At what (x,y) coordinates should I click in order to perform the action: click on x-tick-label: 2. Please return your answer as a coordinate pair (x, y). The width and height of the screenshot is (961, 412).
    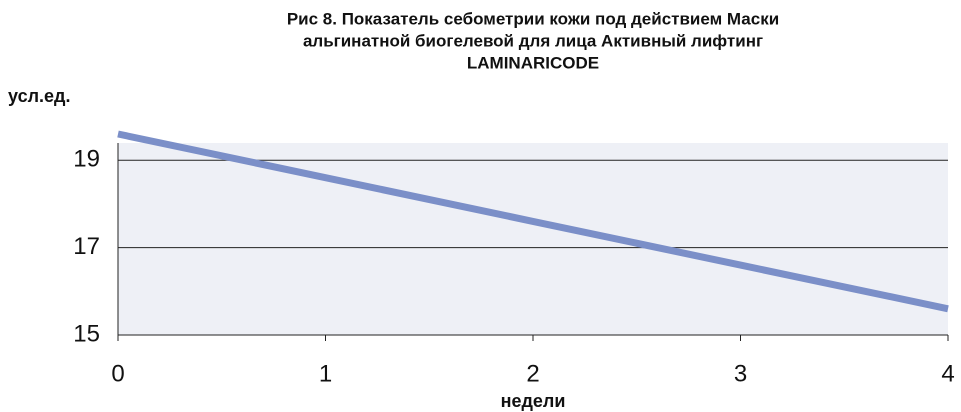
    Looking at the image, I should click on (532, 373).